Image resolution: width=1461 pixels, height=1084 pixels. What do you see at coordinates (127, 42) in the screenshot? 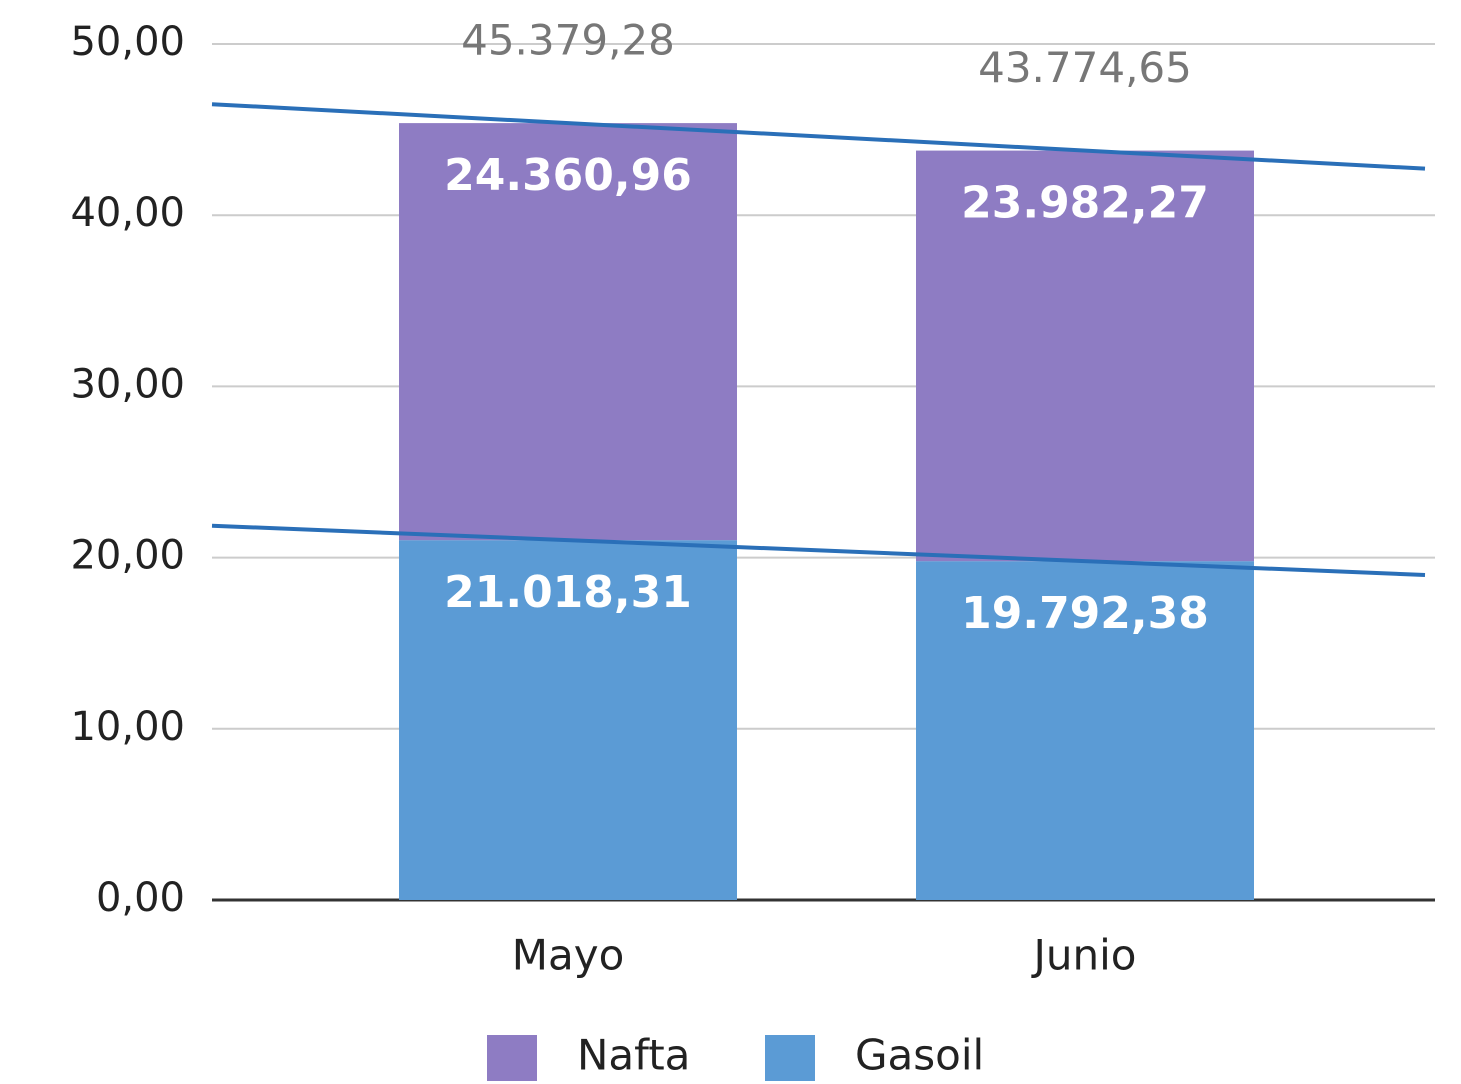
I see `y-tick-label: 50,00` at bounding box center [127, 42].